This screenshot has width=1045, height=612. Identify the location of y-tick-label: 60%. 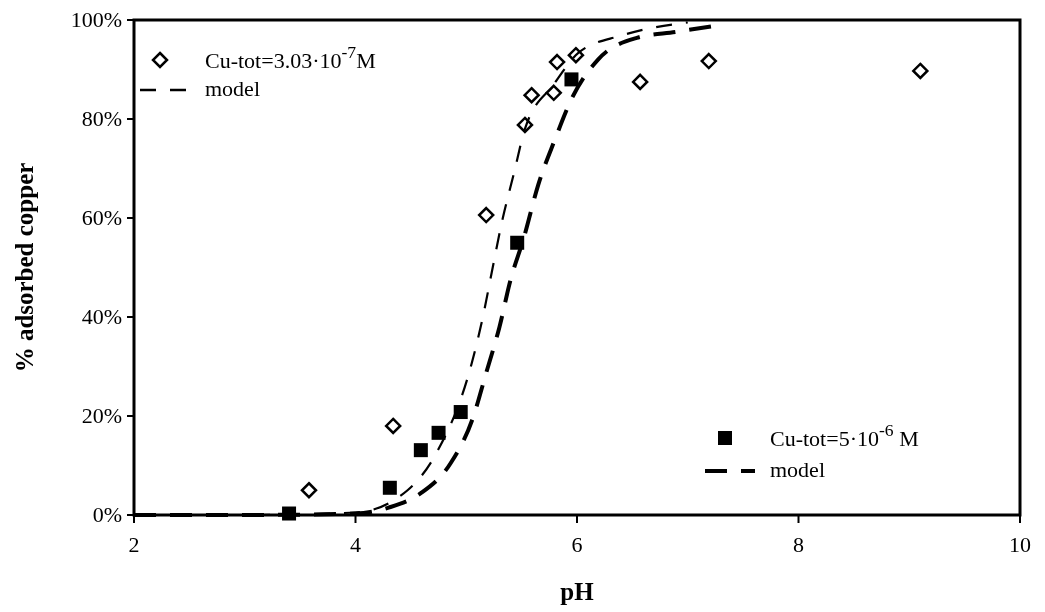
(101, 217).